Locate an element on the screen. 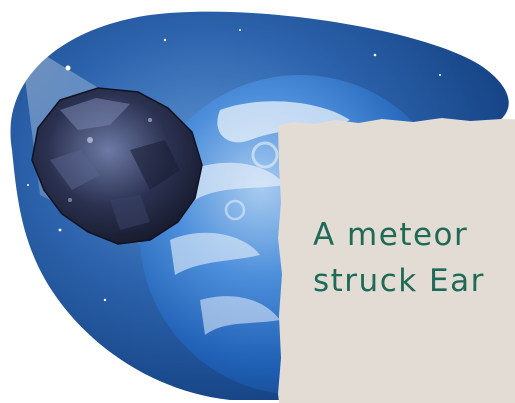 The width and height of the screenshot is (515, 403). caption-text: A meteor struck Ear is located at coordinates (414, 258).